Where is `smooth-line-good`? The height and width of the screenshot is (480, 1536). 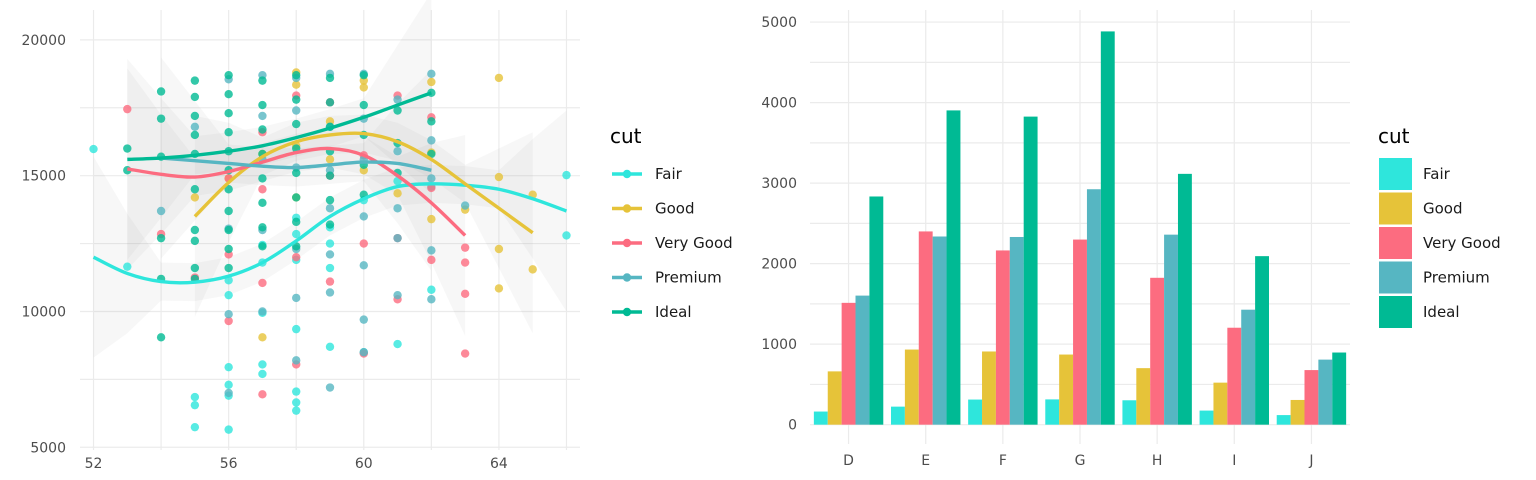 smooth-line-good is located at coordinates (363, 183).